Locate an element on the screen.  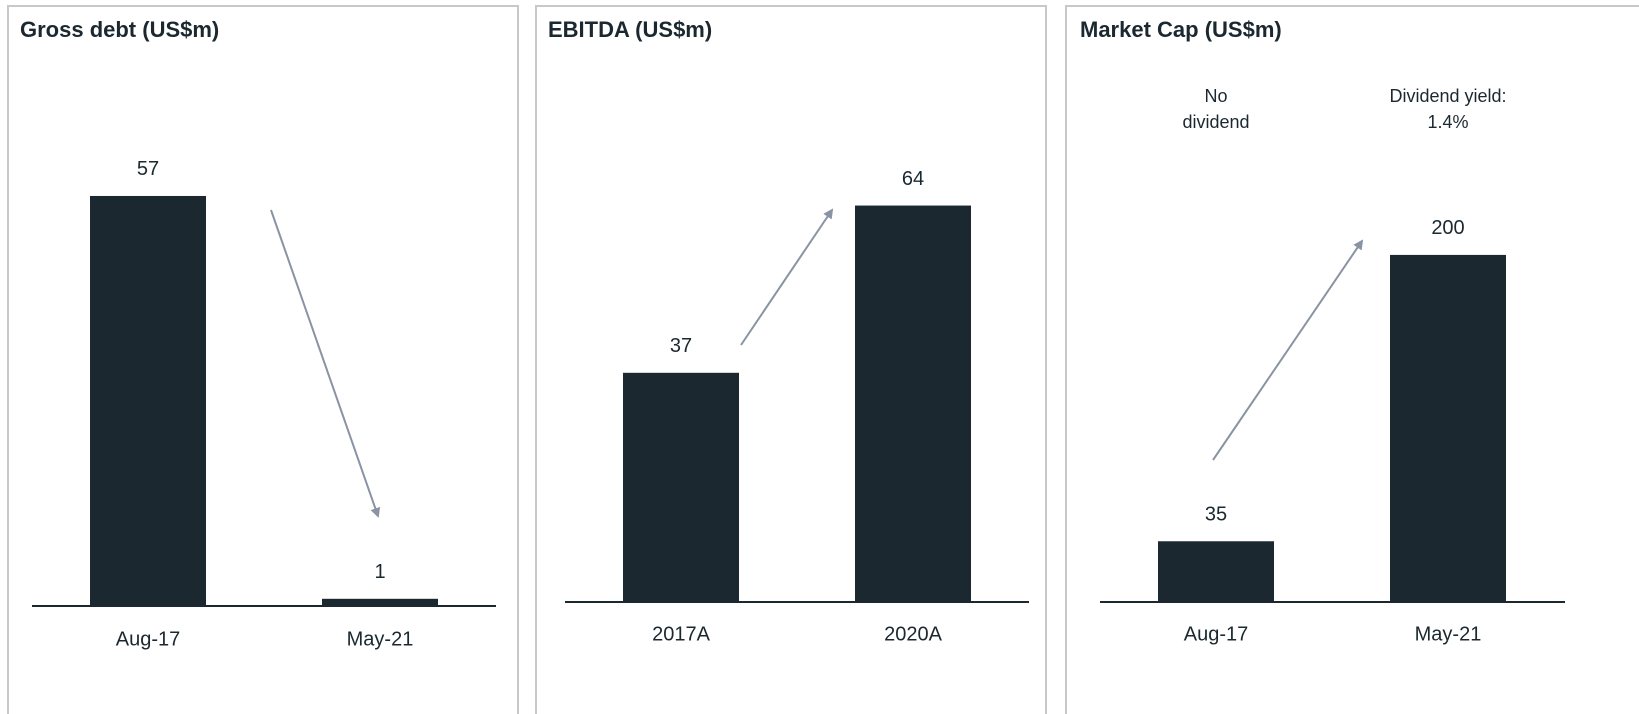
value-label: 57 is located at coordinates (148, 169).